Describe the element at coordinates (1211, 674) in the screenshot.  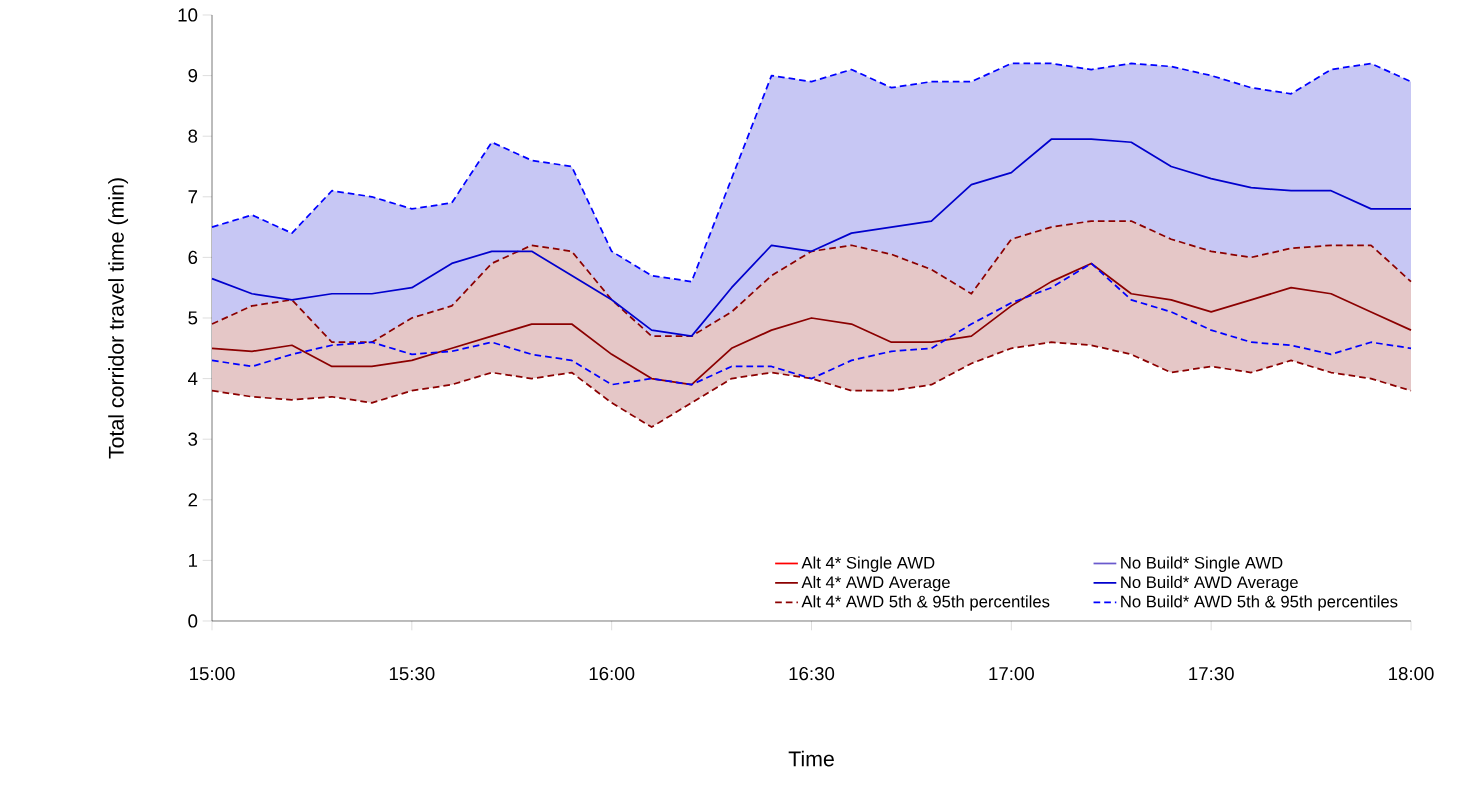
I see `x-tick-label: 17:30` at that location.